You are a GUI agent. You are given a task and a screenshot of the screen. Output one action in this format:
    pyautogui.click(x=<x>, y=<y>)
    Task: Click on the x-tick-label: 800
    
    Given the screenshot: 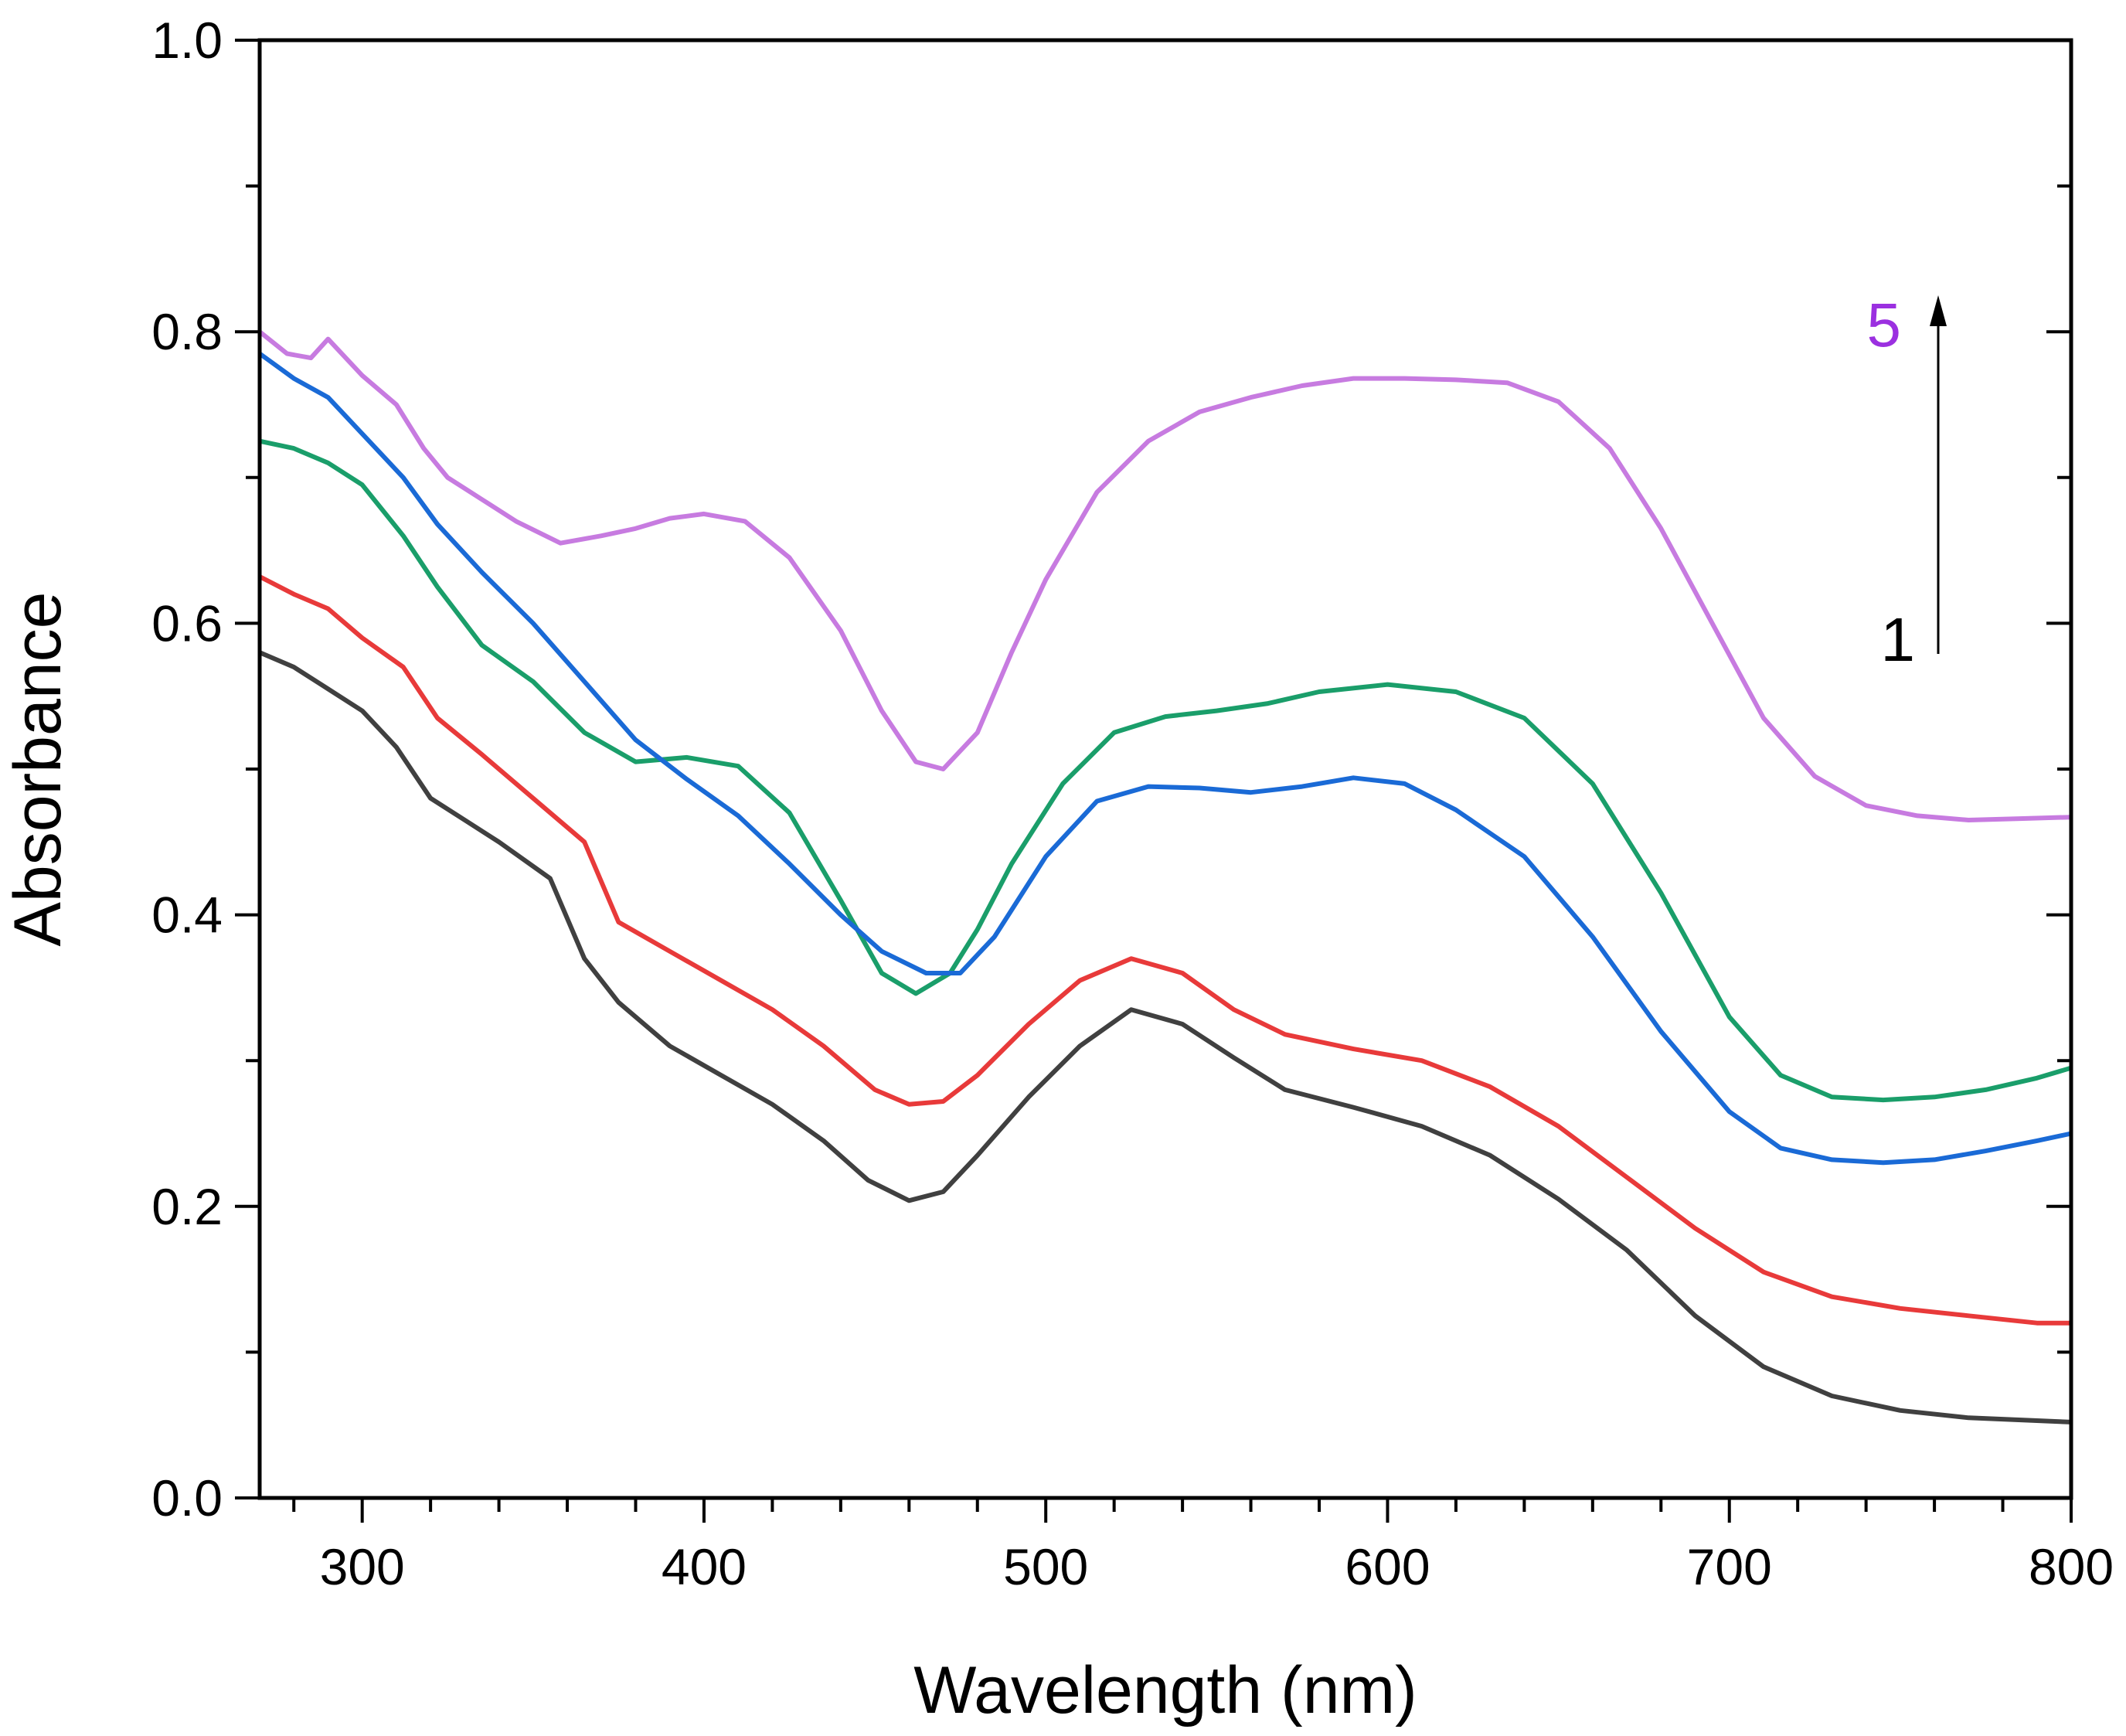 What is the action you would take?
    pyautogui.click(x=2071, y=1567)
    